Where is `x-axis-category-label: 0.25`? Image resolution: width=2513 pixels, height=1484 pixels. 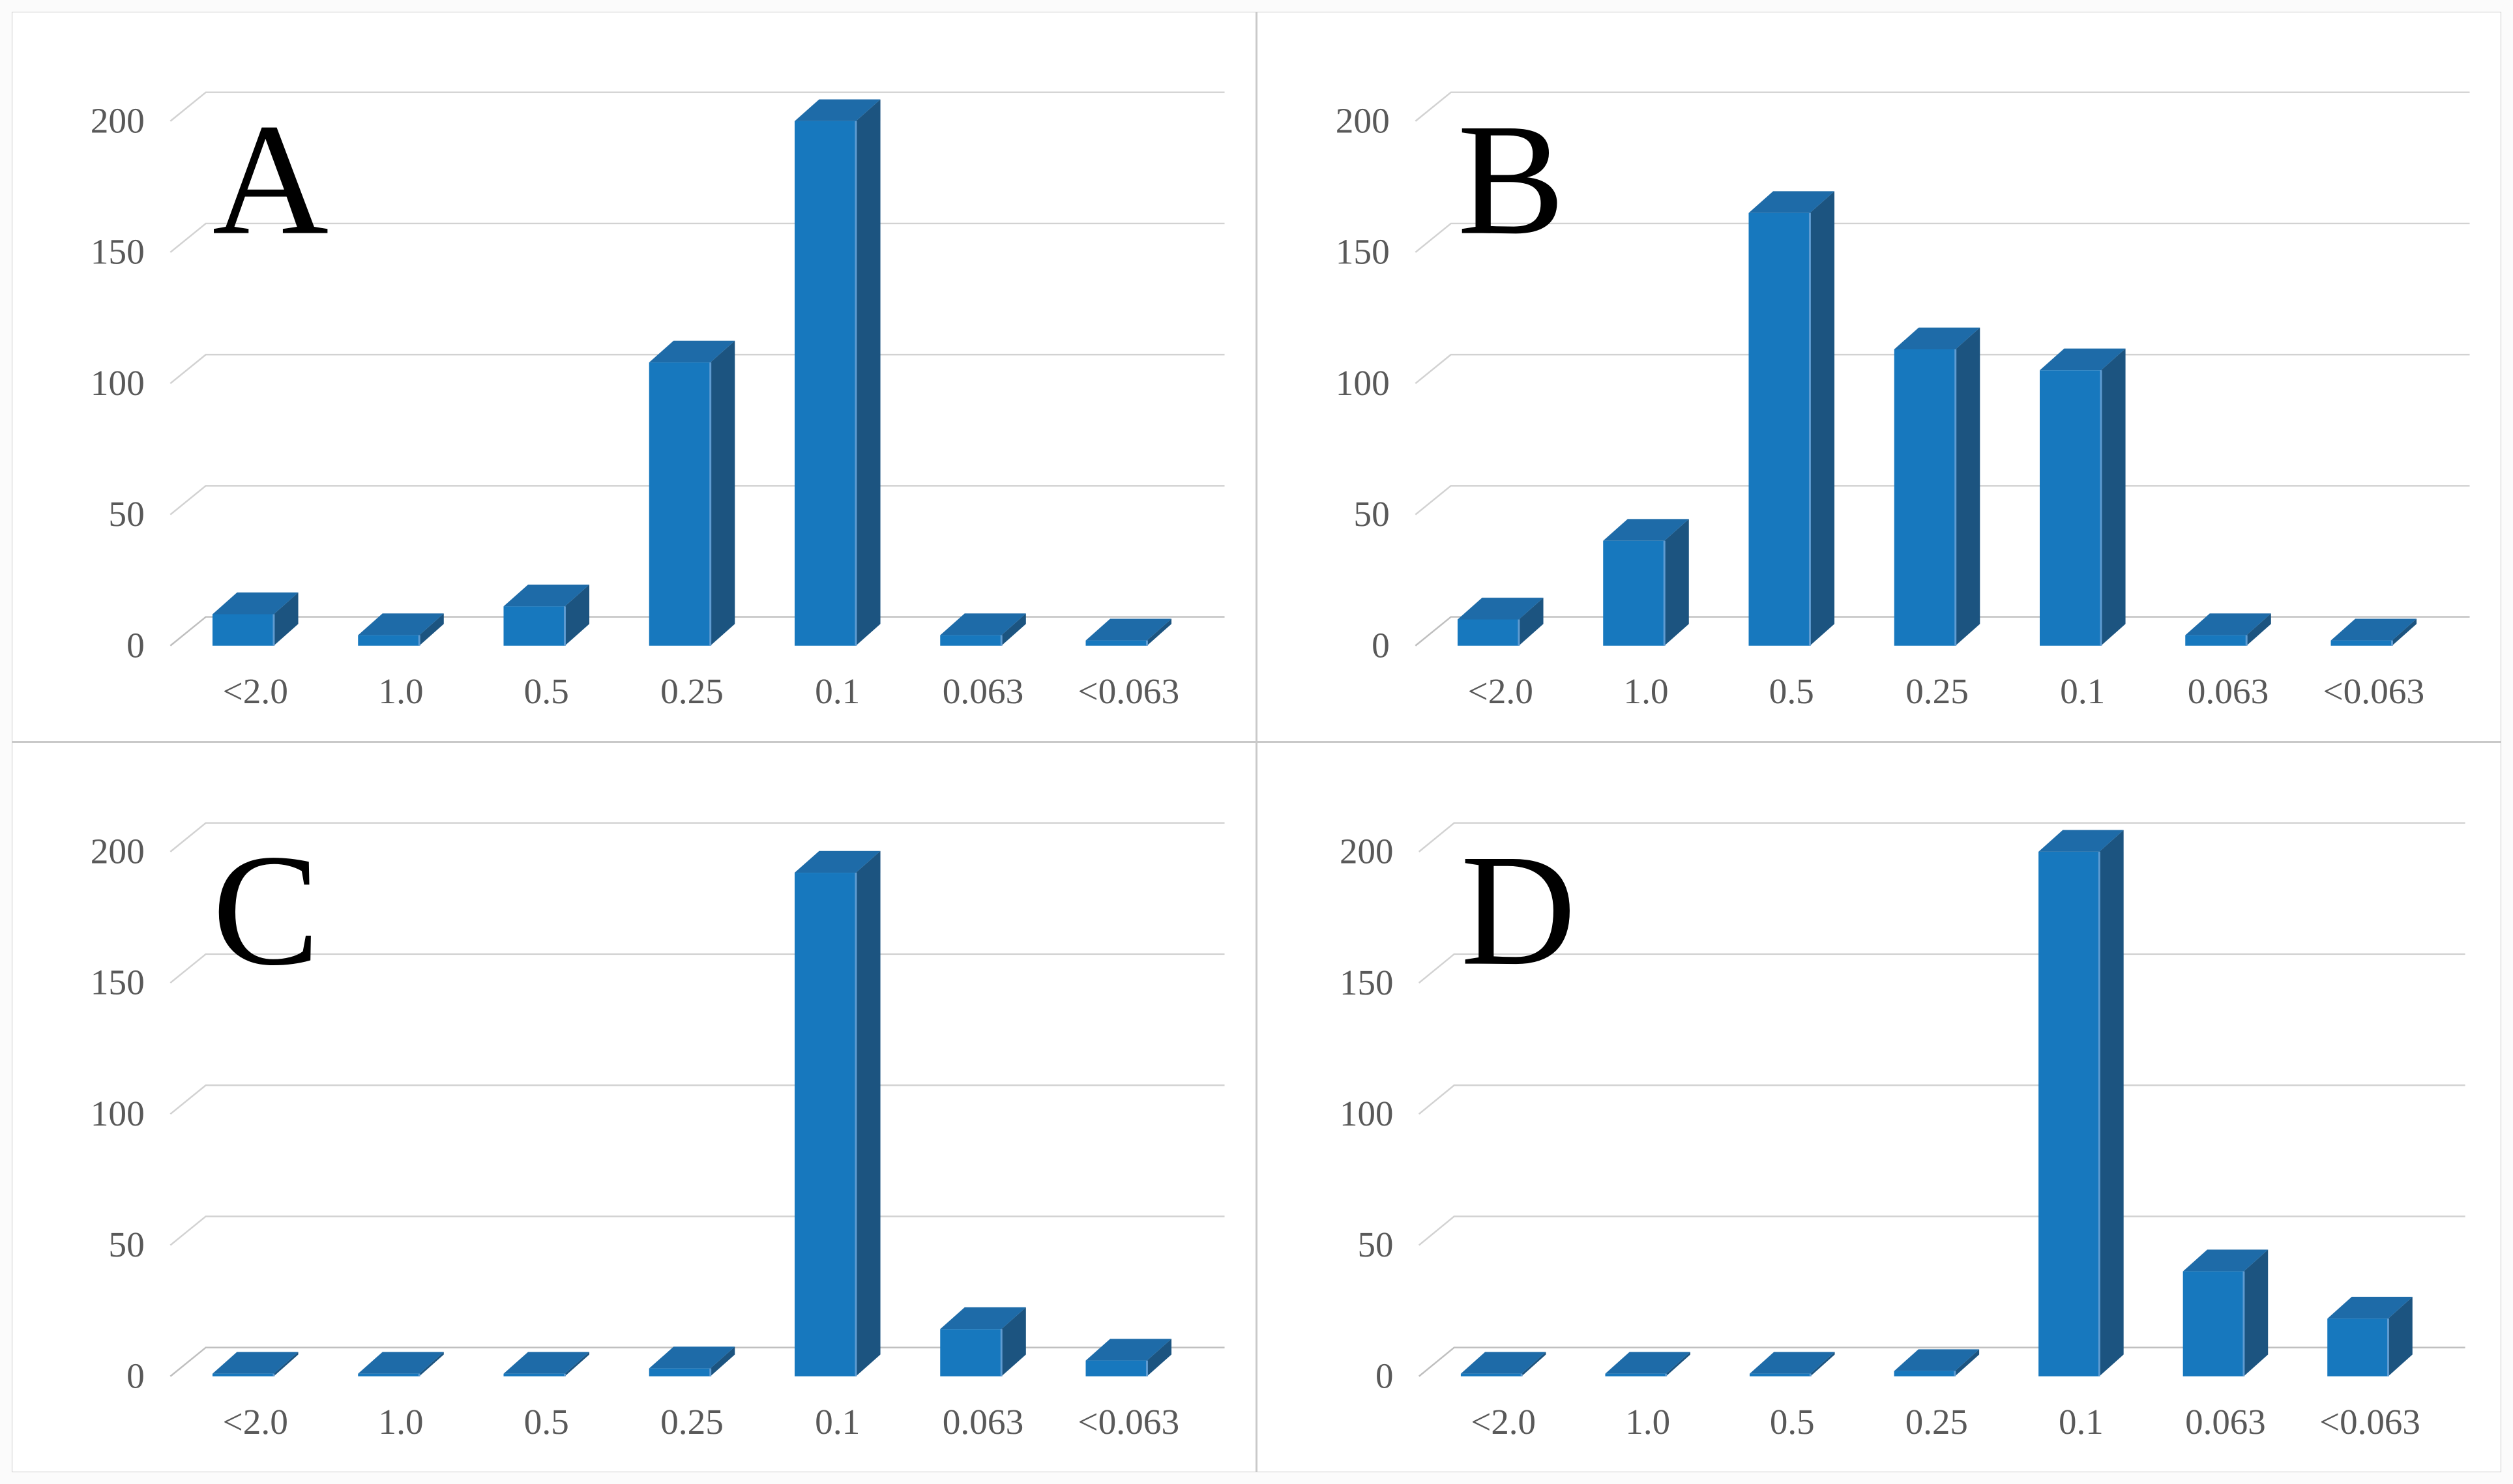
x-axis-category-label: 0.25 is located at coordinates (1937, 691).